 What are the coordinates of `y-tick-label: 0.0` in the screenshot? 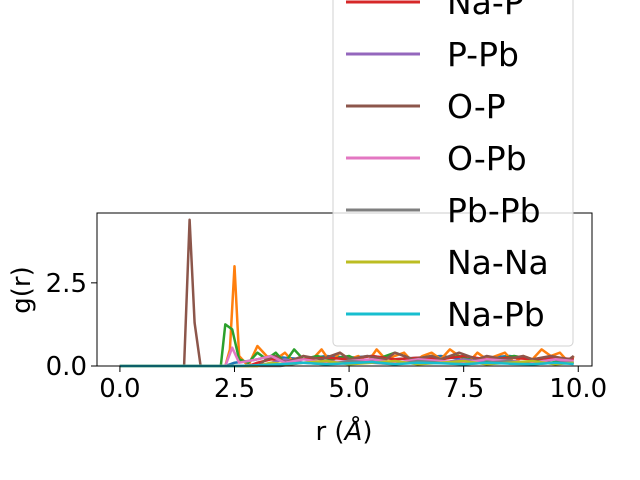 It's located at (66, 367).